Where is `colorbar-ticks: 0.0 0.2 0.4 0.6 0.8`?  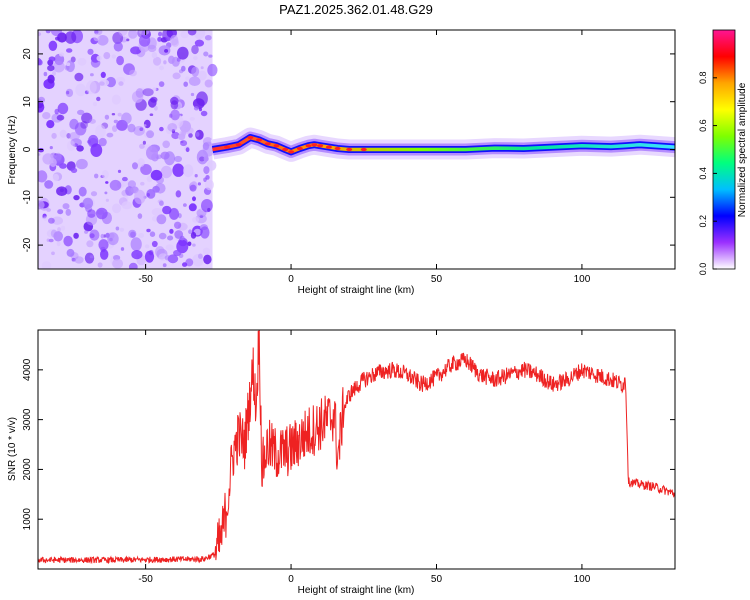 colorbar-ticks: 0.0 0.2 0.4 0.6 0.8 is located at coordinates (707, 173).